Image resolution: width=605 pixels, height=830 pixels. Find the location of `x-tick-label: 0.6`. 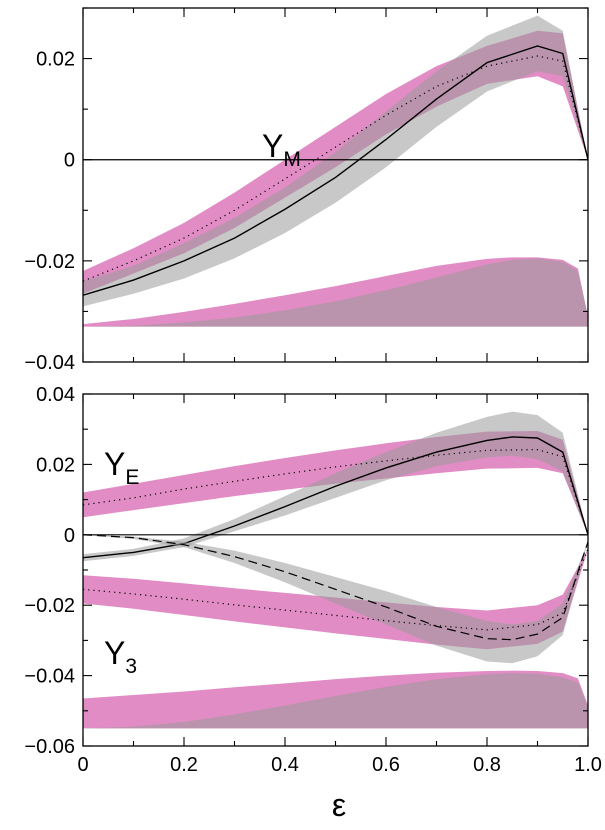

x-tick-label: 0.6 is located at coordinates (386, 765).